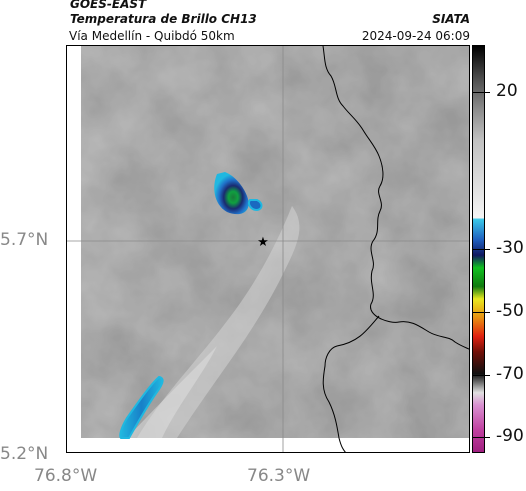  I want to click on longitude-label-76-8: 76.8°W, so click(66, 476).